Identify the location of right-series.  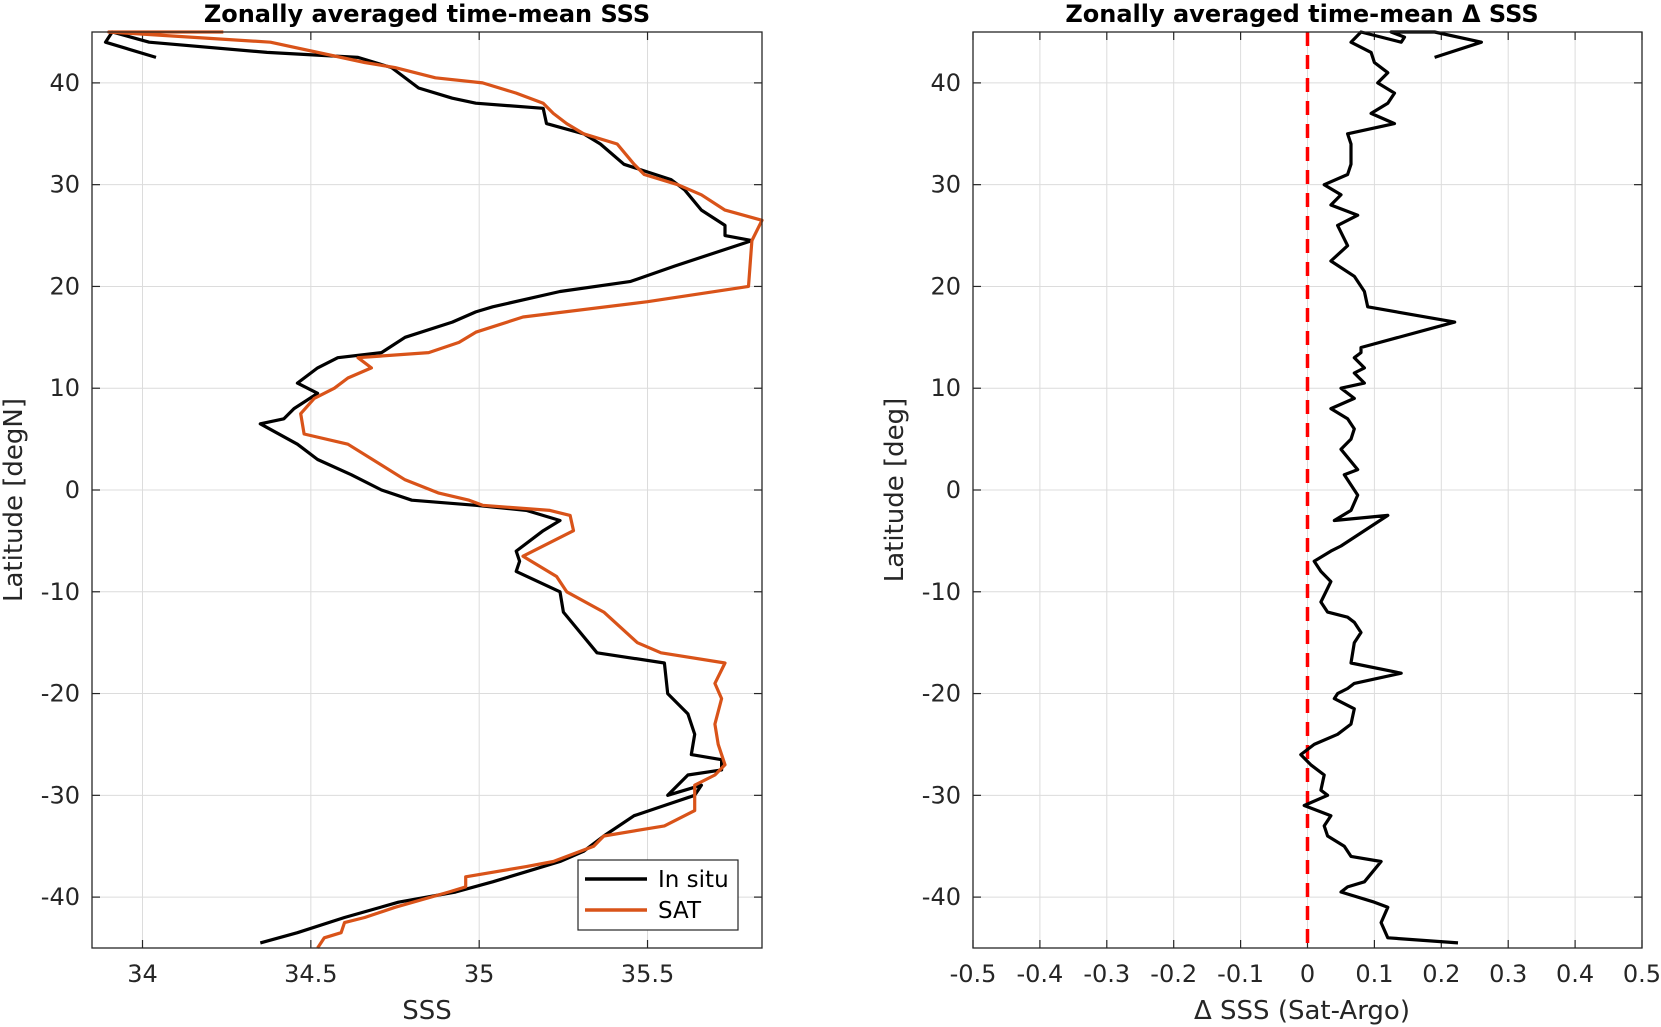
(1391, 487).